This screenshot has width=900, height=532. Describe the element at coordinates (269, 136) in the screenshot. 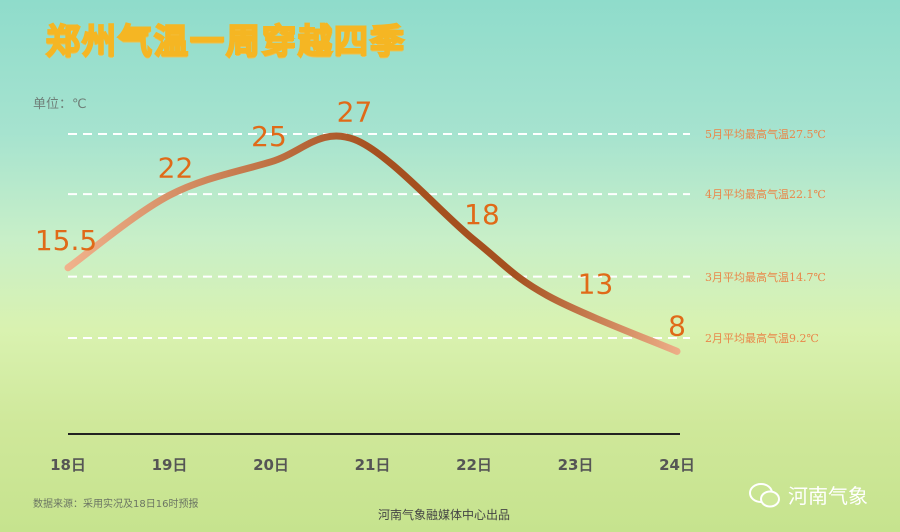

I see `value-label: 25` at that location.